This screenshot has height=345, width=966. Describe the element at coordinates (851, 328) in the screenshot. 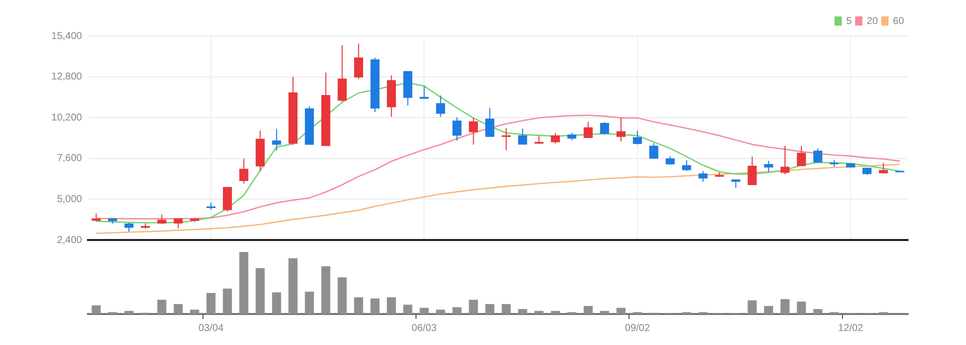

I see `x-tick-label: 12/02` at that location.